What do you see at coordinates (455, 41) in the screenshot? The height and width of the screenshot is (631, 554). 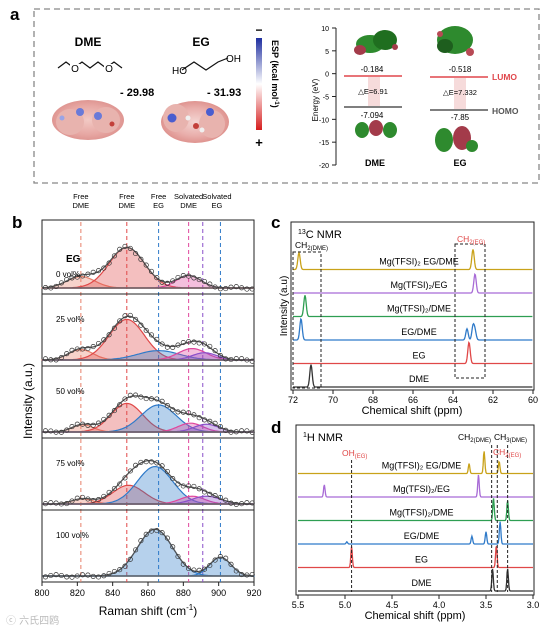 I see `eg-lumo-orbital` at bounding box center [455, 41].